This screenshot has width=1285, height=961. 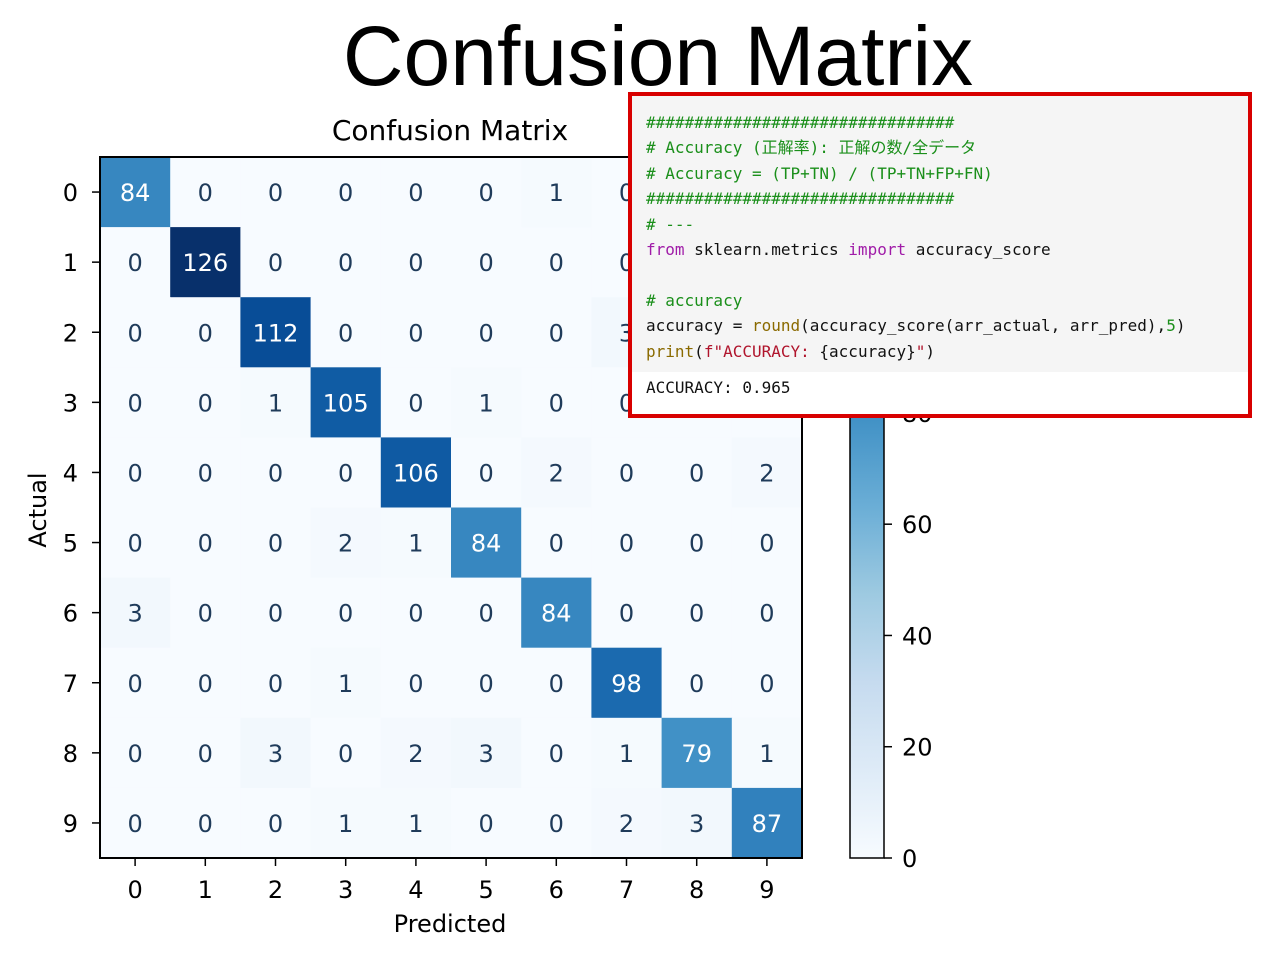 I want to click on y-tick-label: 6, so click(x=70, y=614).